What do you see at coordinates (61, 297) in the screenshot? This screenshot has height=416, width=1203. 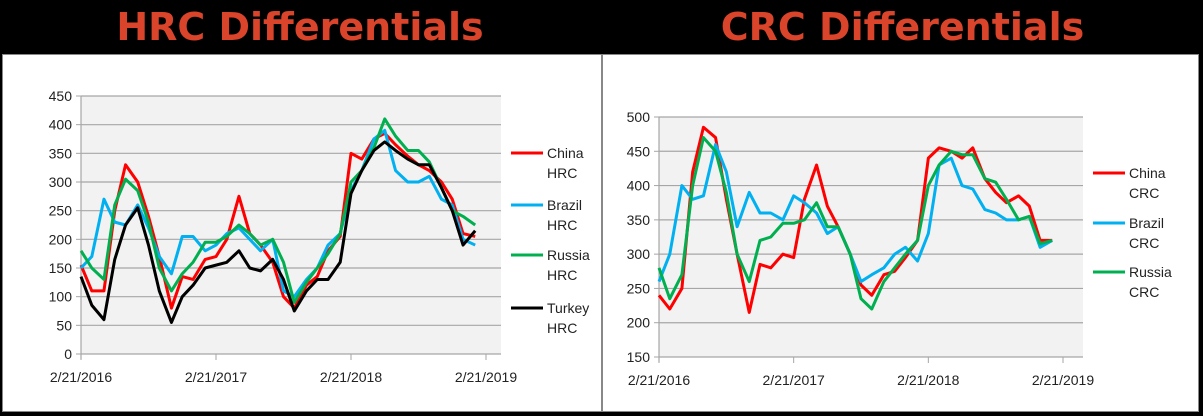 I see `y-tick-label: 100` at bounding box center [61, 297].